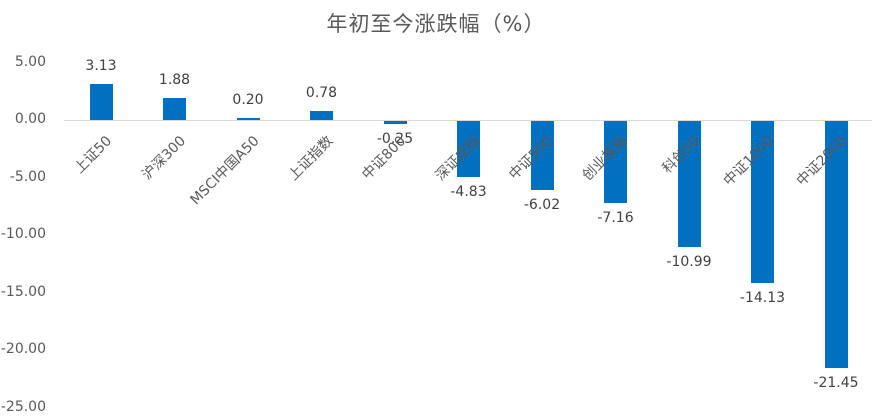  What do you see at coordinates (395, 138) in the screenshot?
I see `data-label: -0.25` at bounding box center [395, 138].